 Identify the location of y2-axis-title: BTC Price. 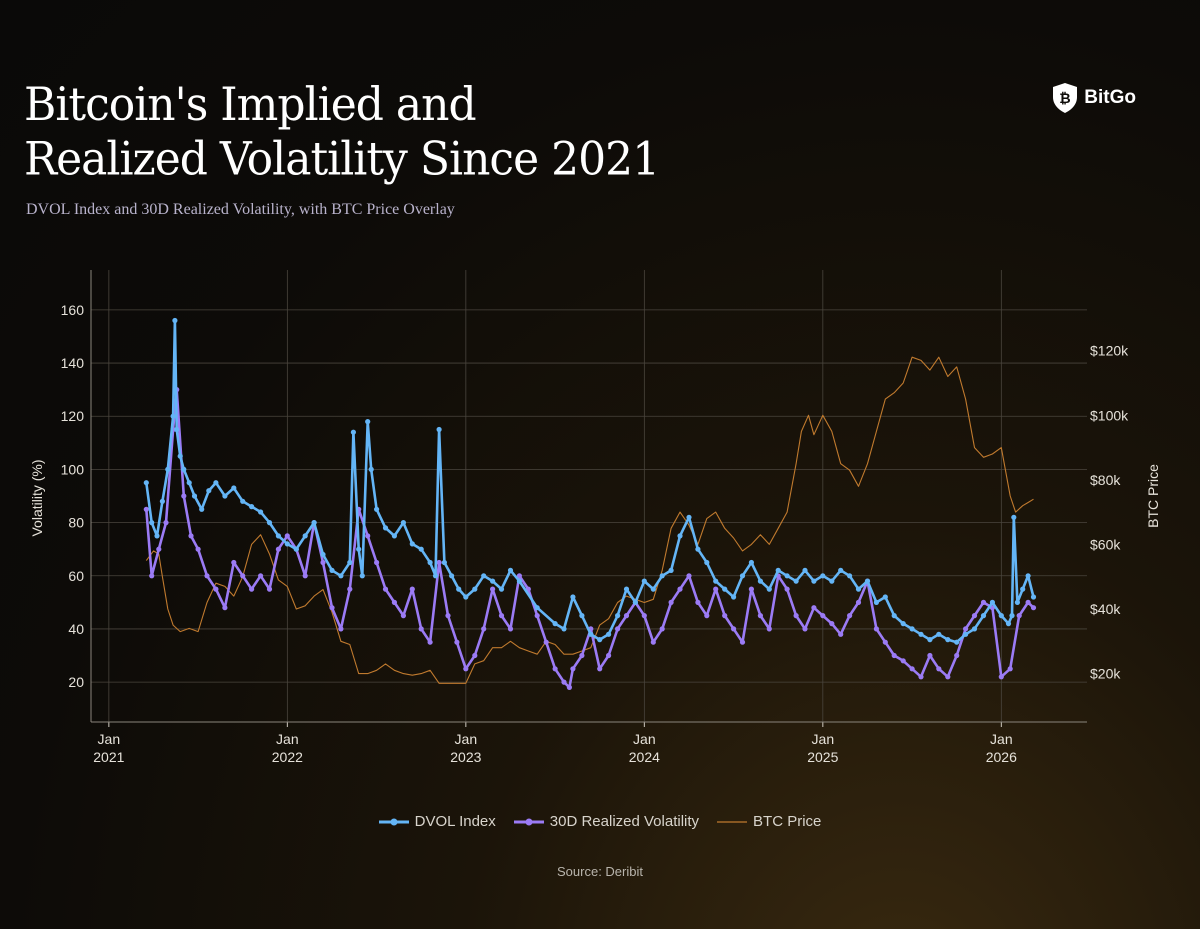
(1153, 496).